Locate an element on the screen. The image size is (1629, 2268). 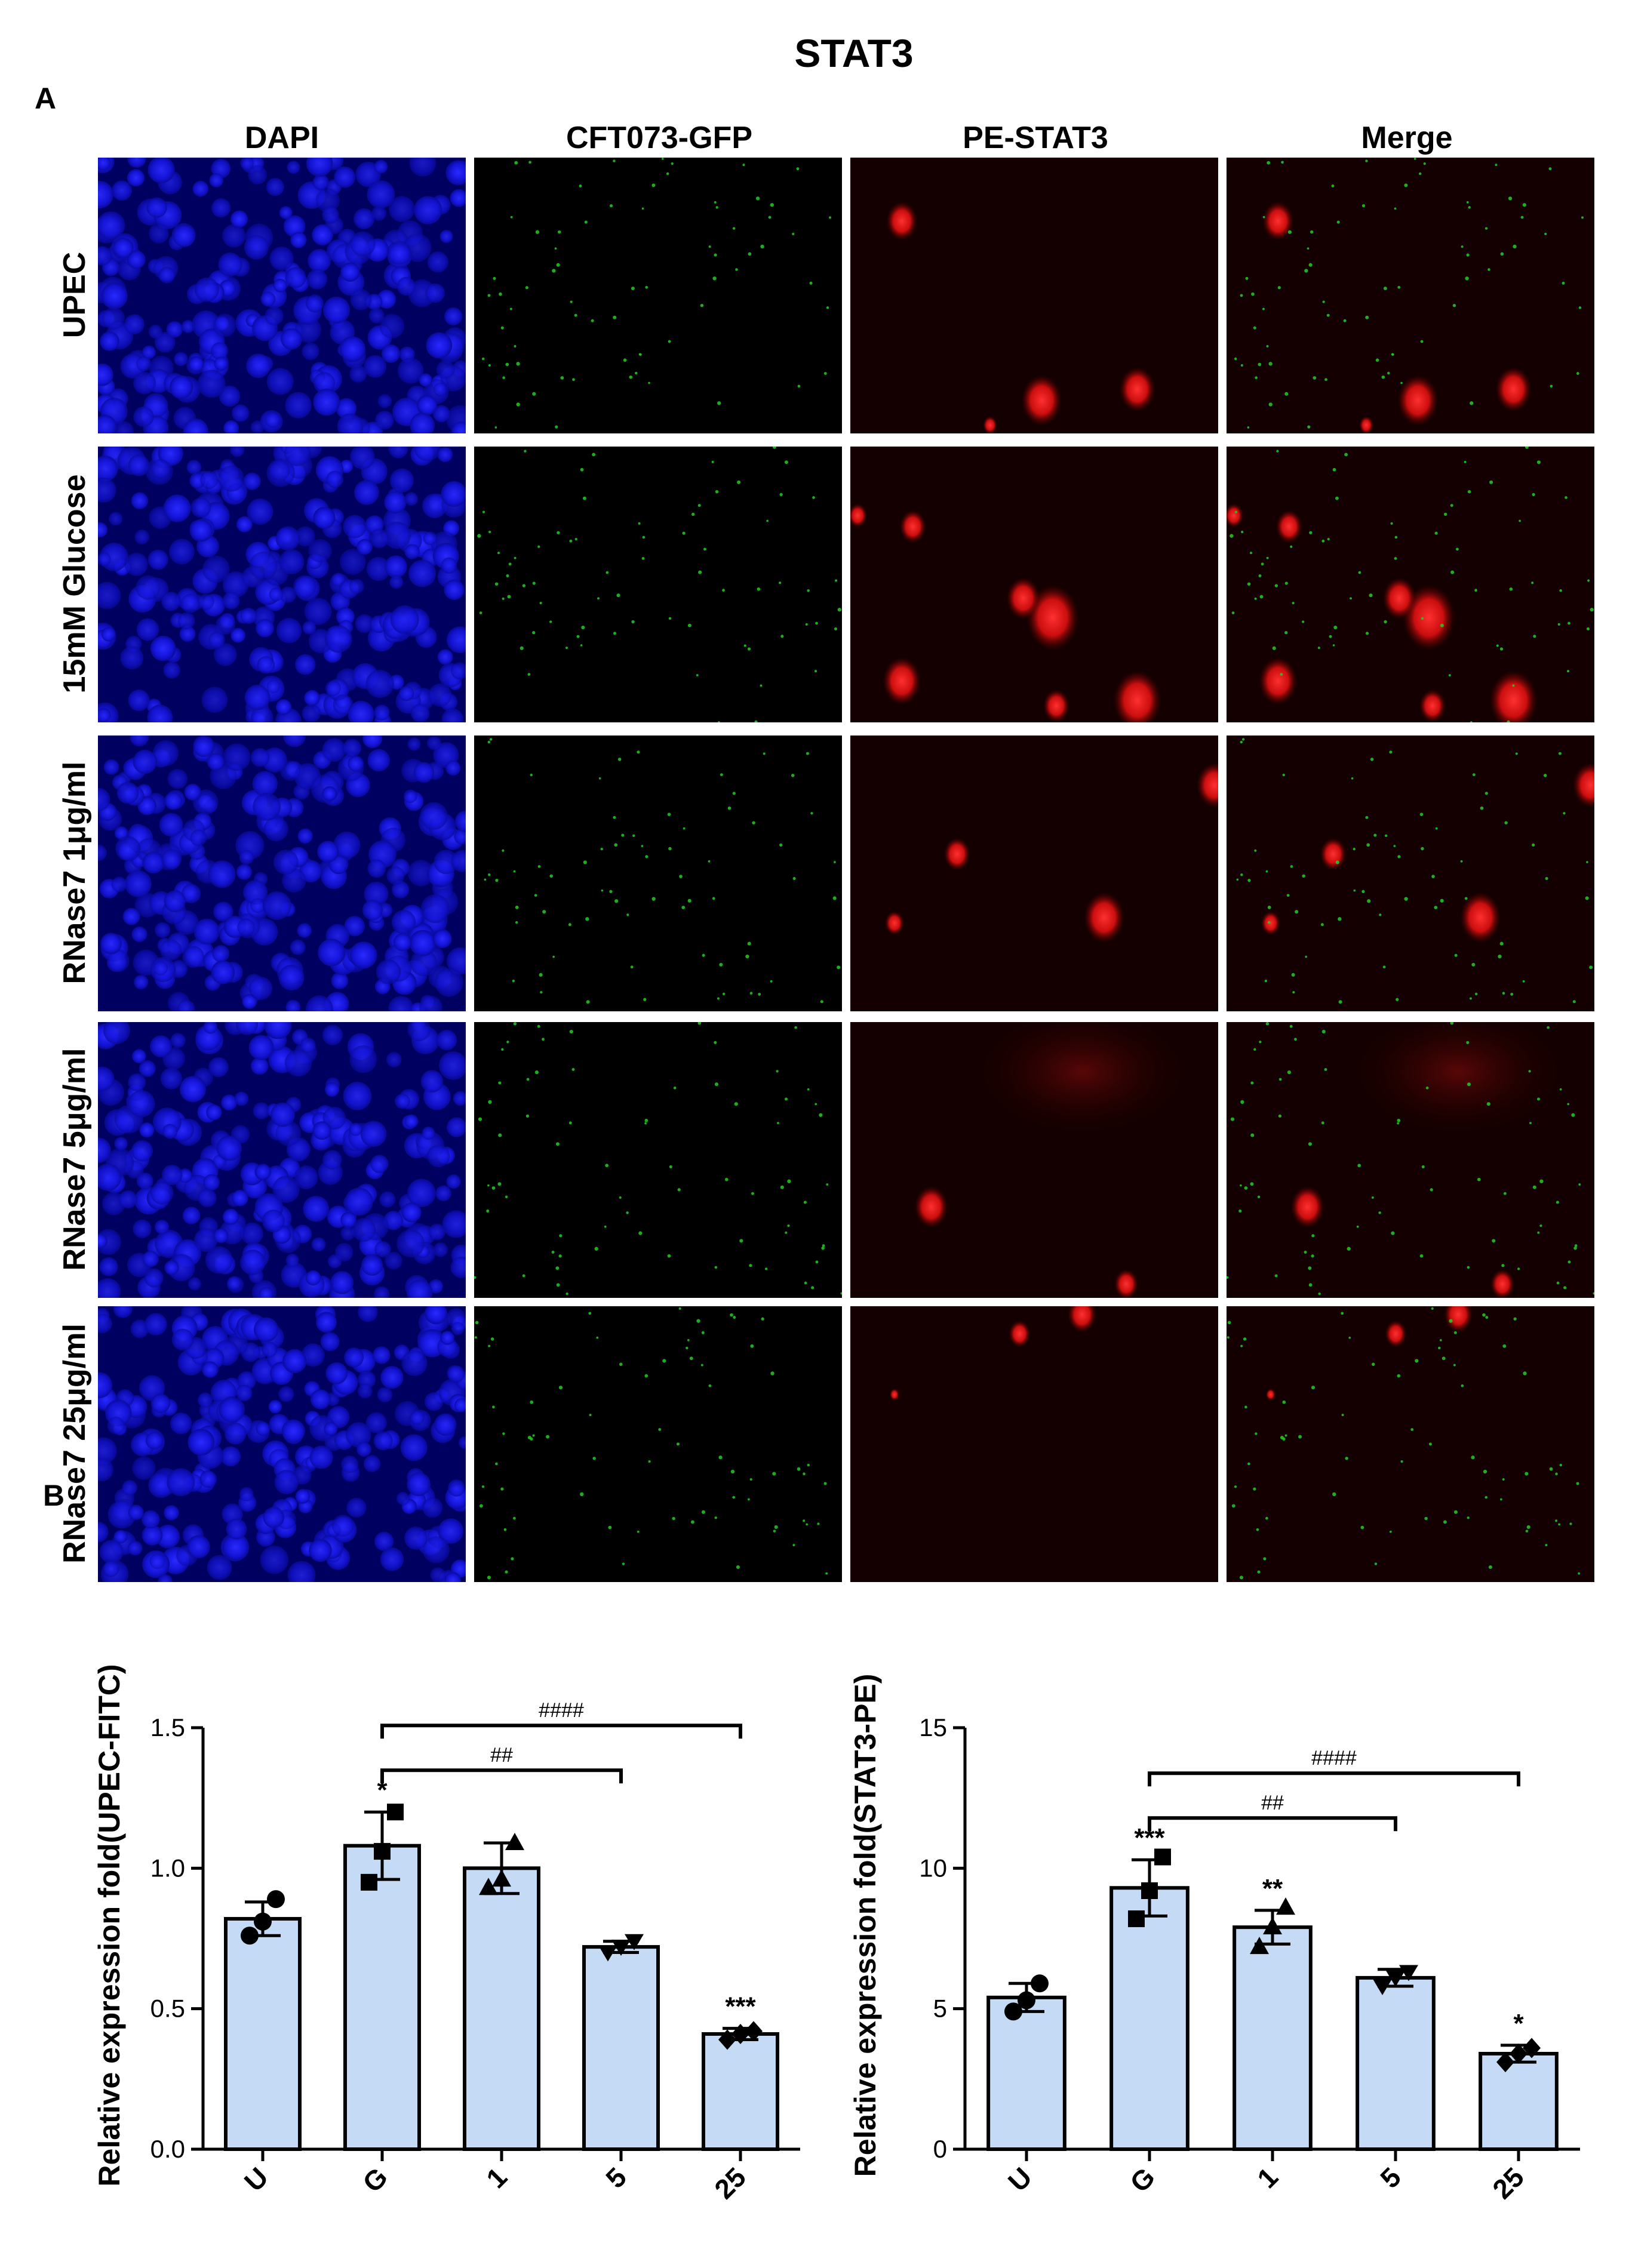
chart-1-bracket-label: #### is located at coordinates (1334, 1758).